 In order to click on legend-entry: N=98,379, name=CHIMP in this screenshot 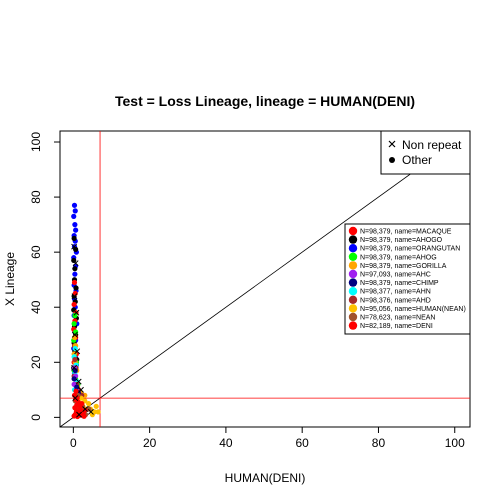, I will do `click(399, 283)`.